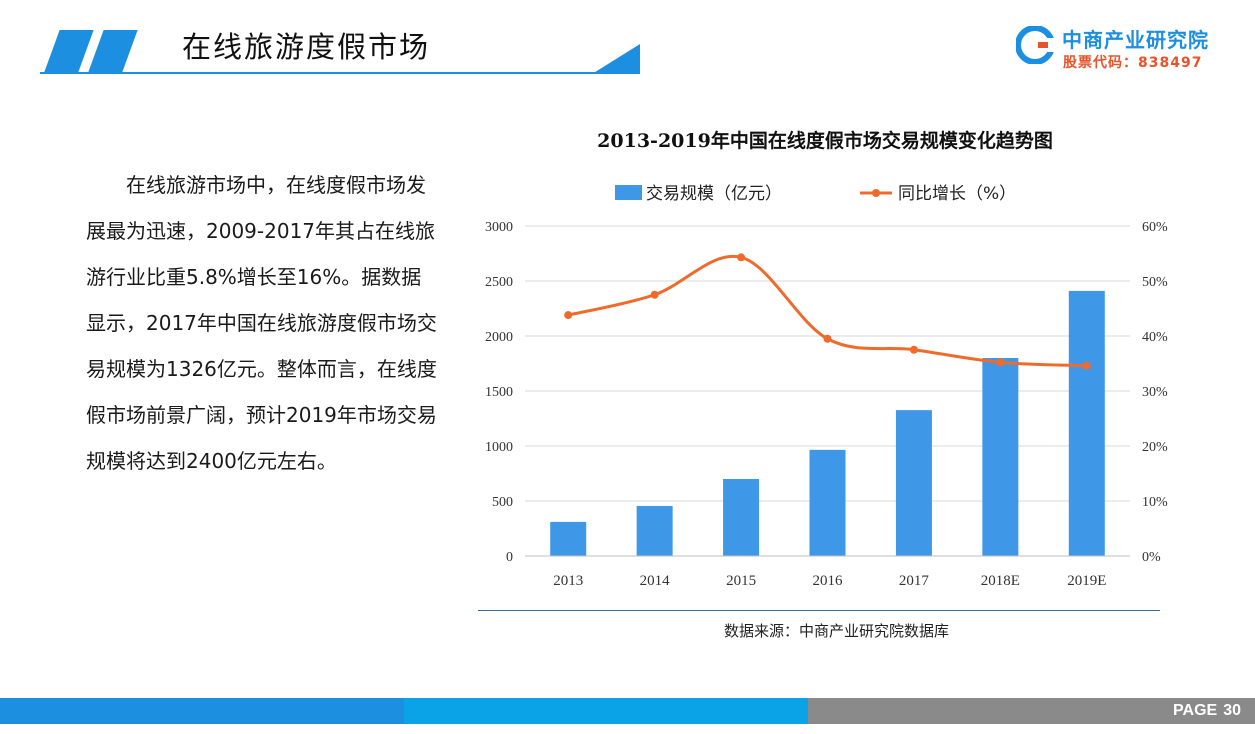 The image size is (1255, 734). Describe the element at coordinates (1195, 710) in the screenshot. I see `page-label: PAGE` at that location.